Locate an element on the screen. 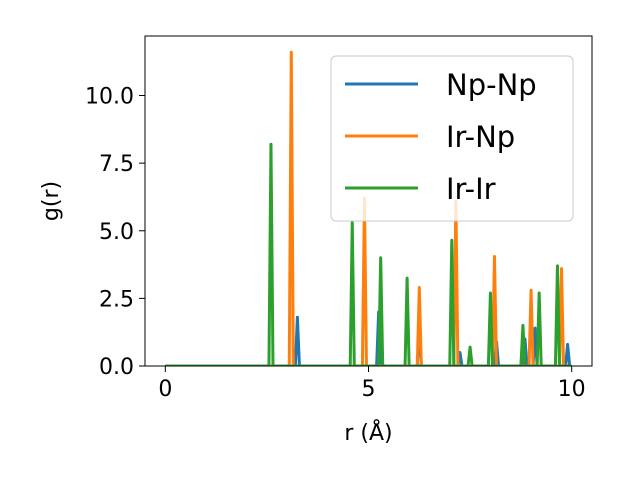 The image size is (640, 480). x-tick-label: 5 is located at coordinates (369, 389).